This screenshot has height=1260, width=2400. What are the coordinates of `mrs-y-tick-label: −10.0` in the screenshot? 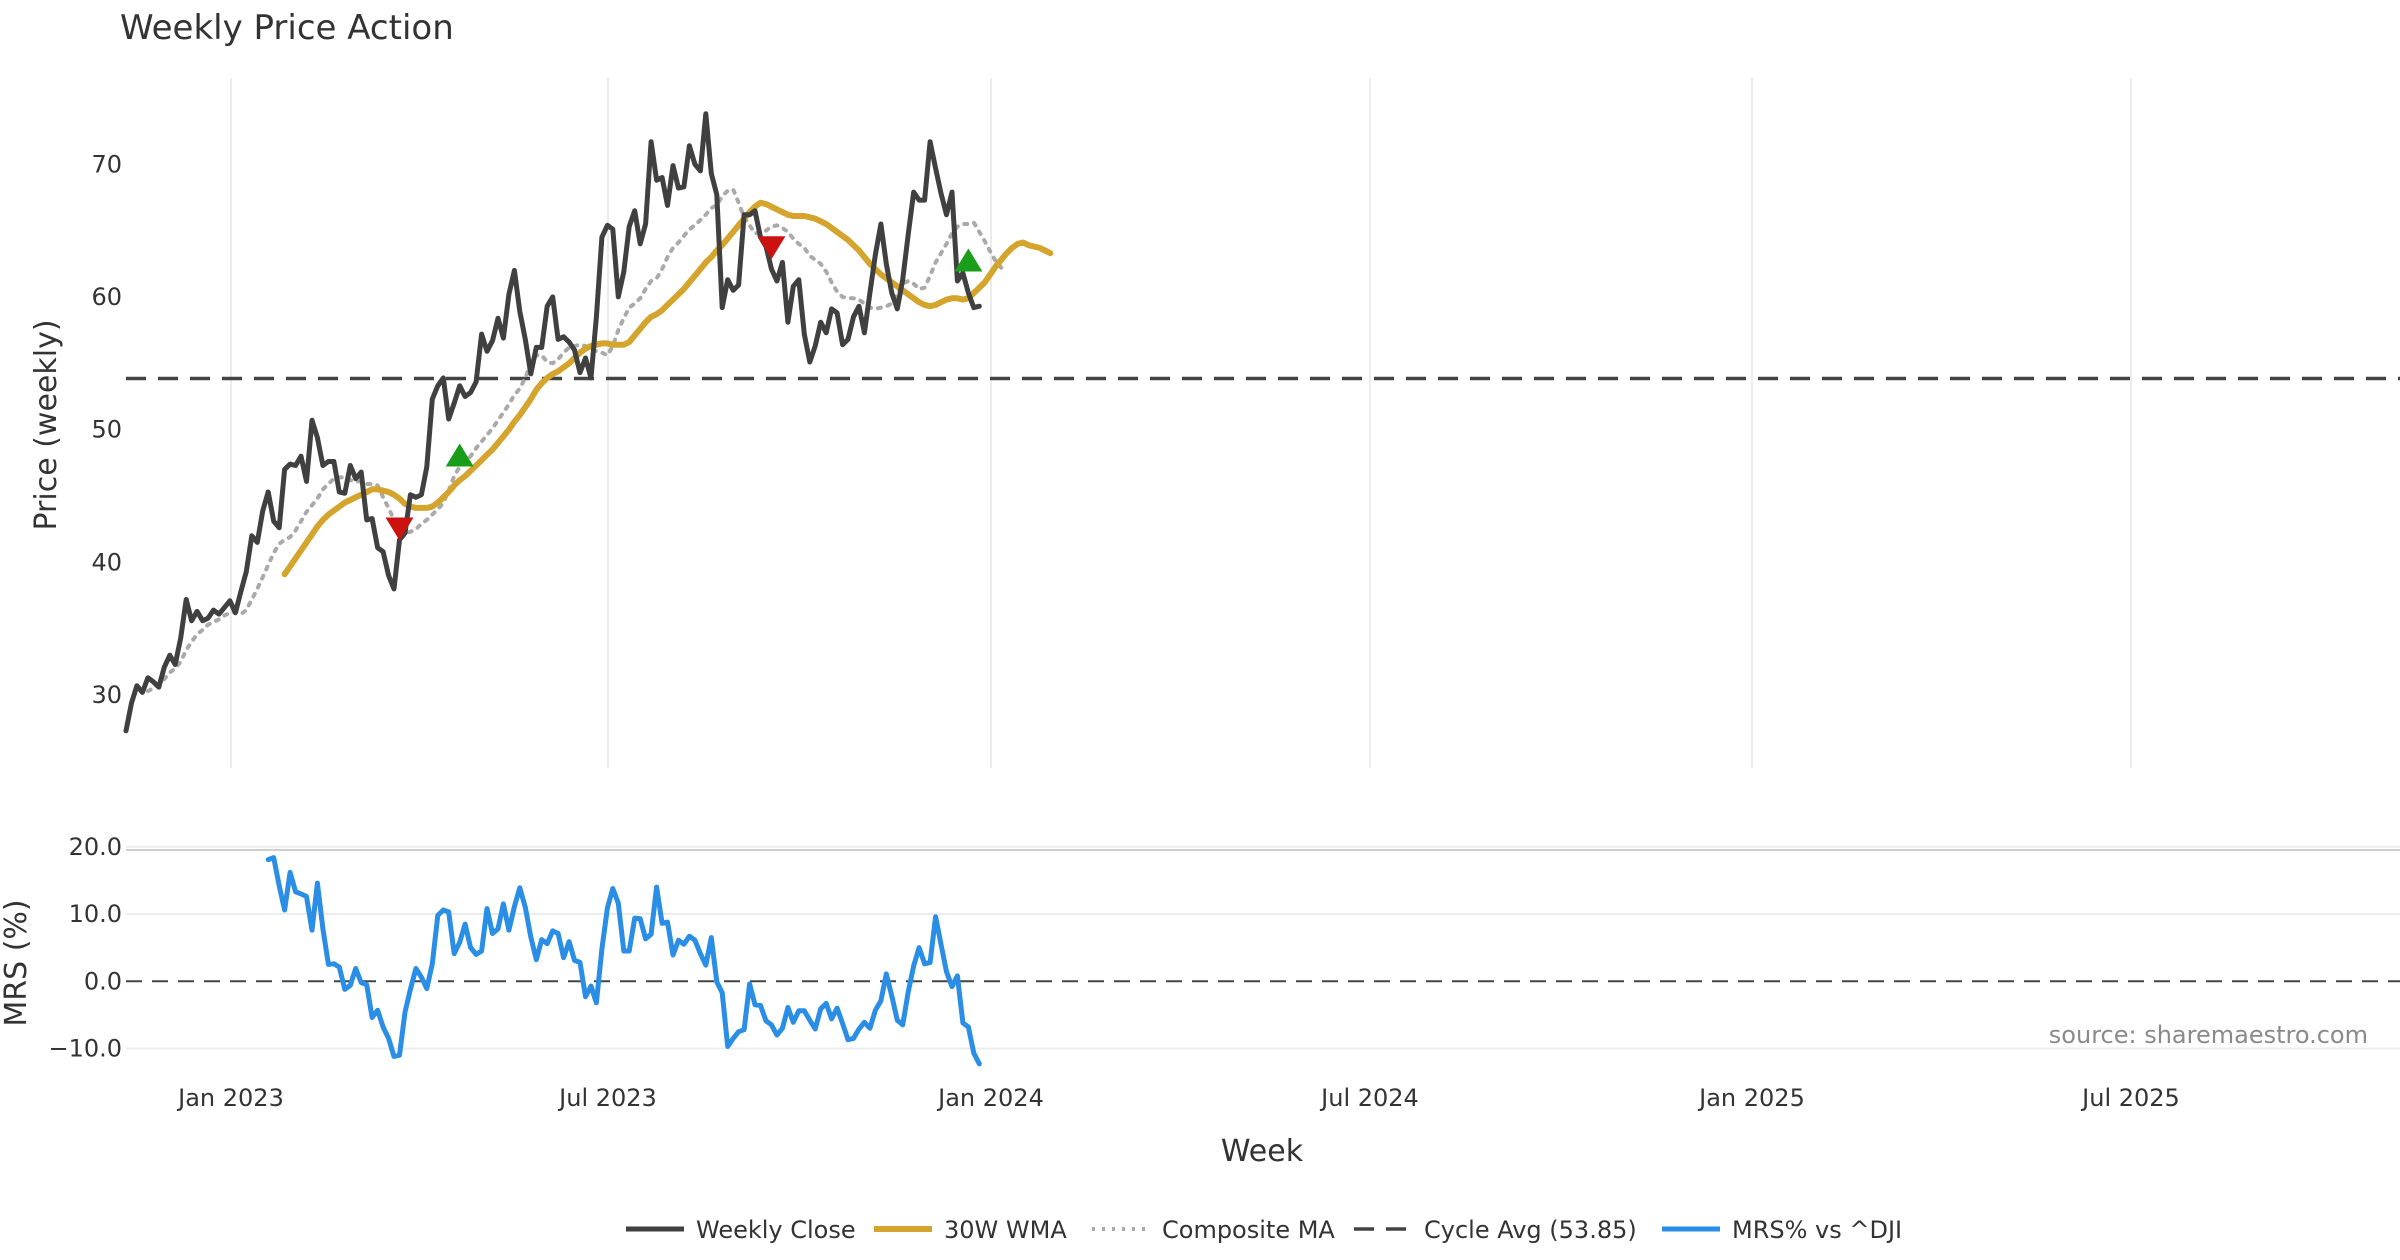 It's located at (85, 1048).